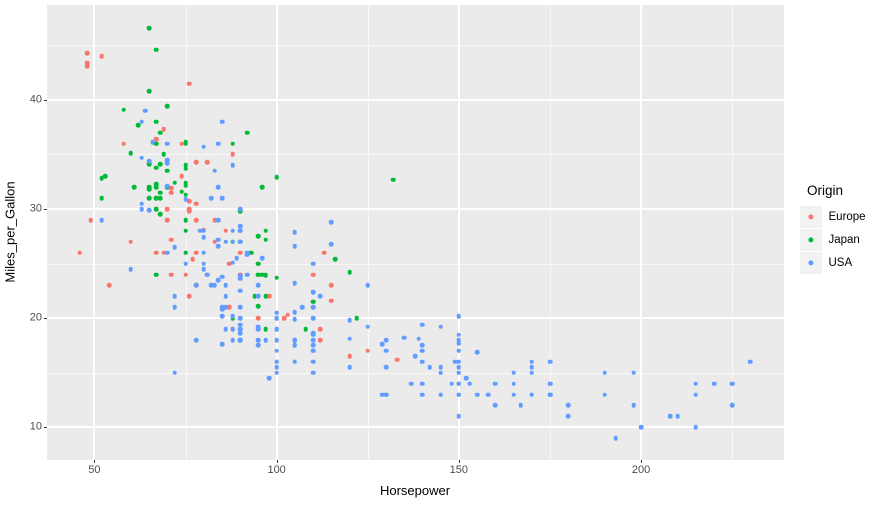 The width and height of the screenshot is (891, 509). What do you see at coordinates (847, 216) in the screenshot?
I see `legend-label-europe: Europe` at bounding box center [847, 216].